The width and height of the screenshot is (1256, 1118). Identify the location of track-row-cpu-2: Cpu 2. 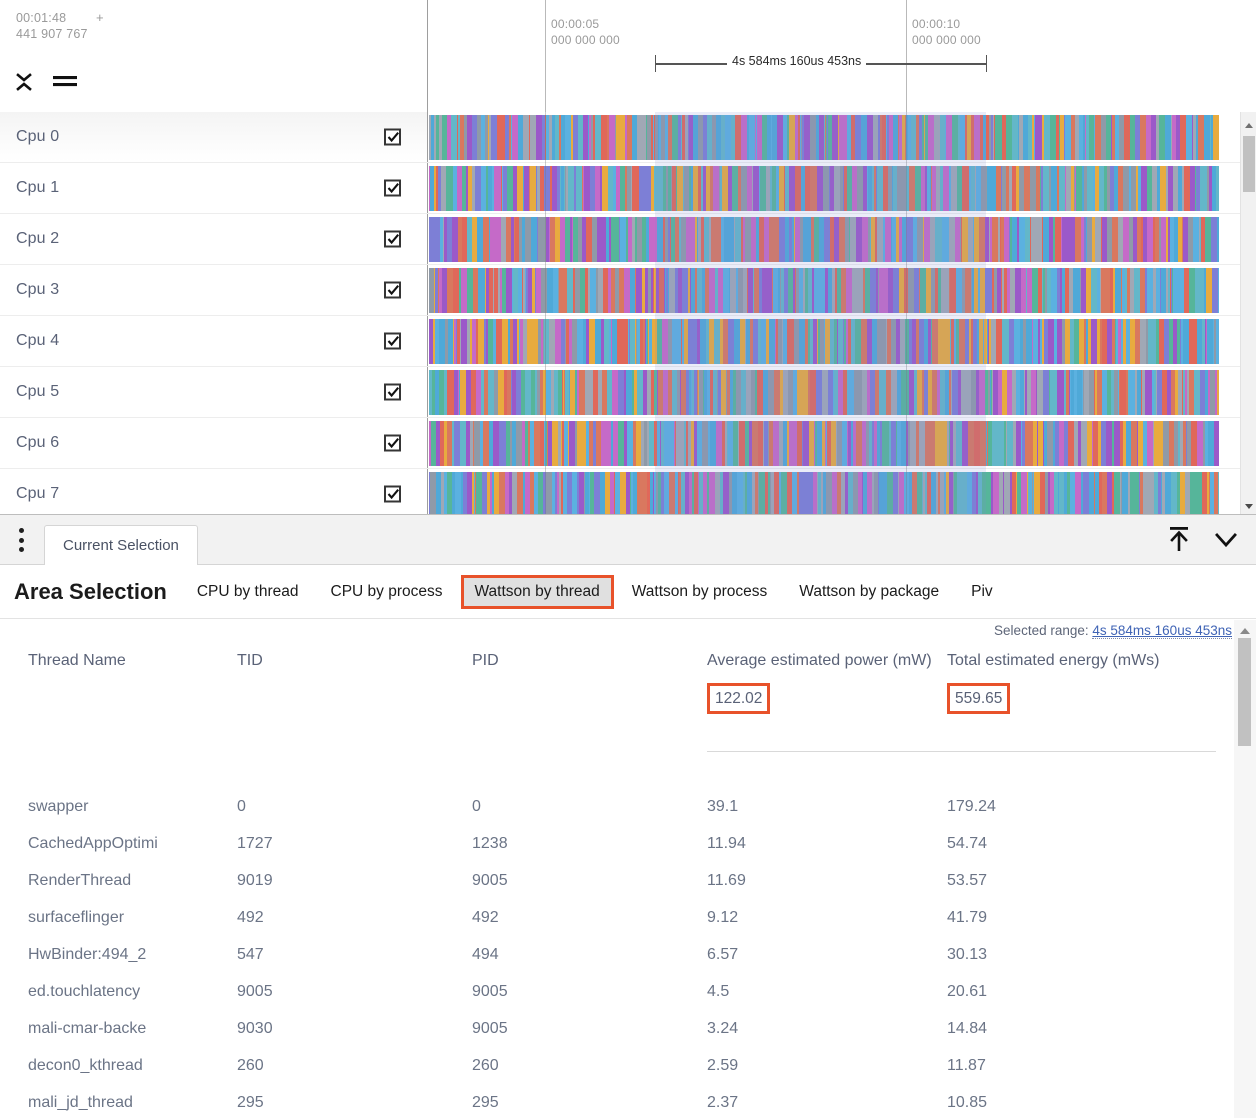
(628, 239).